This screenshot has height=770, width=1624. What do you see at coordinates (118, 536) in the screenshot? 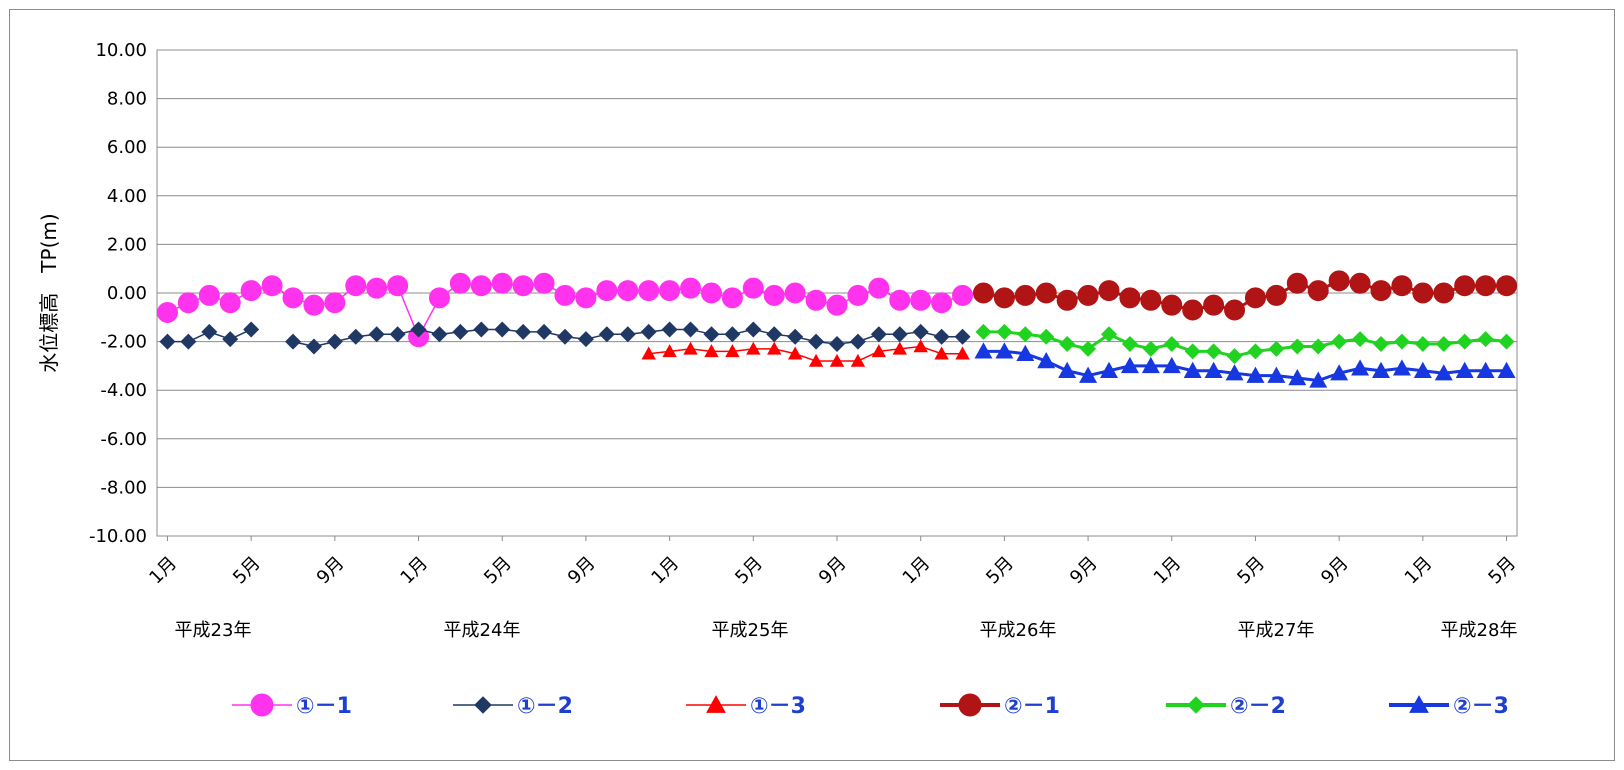
I see `y-tick-label: -10.00` at bounding box center [118, 536].